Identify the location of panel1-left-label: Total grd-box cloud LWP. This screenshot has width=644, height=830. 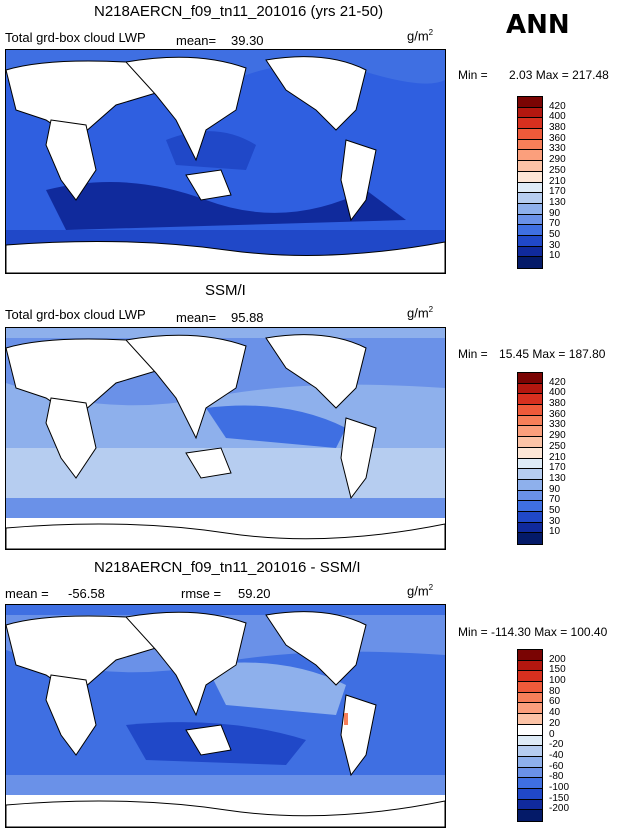
(75, 37).